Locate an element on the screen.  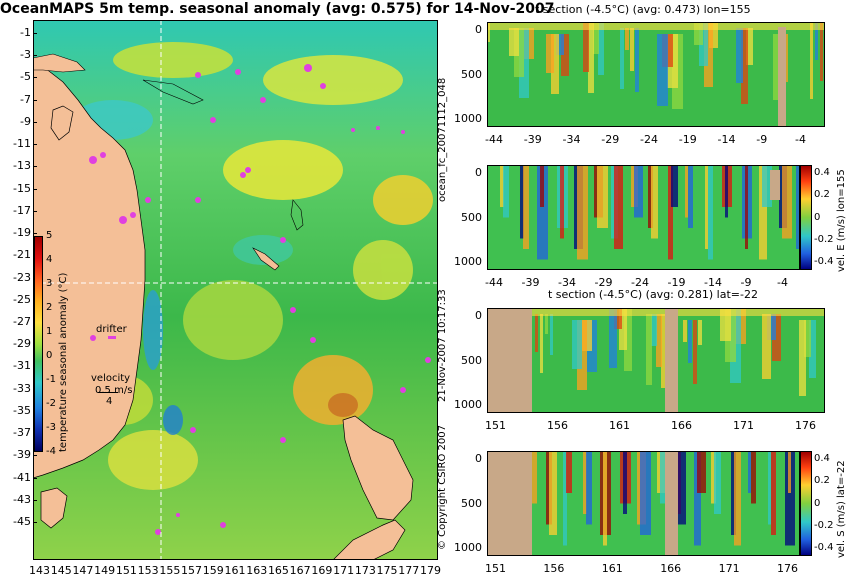
section-x-tick: -44 is located at coordinates (494, 282).